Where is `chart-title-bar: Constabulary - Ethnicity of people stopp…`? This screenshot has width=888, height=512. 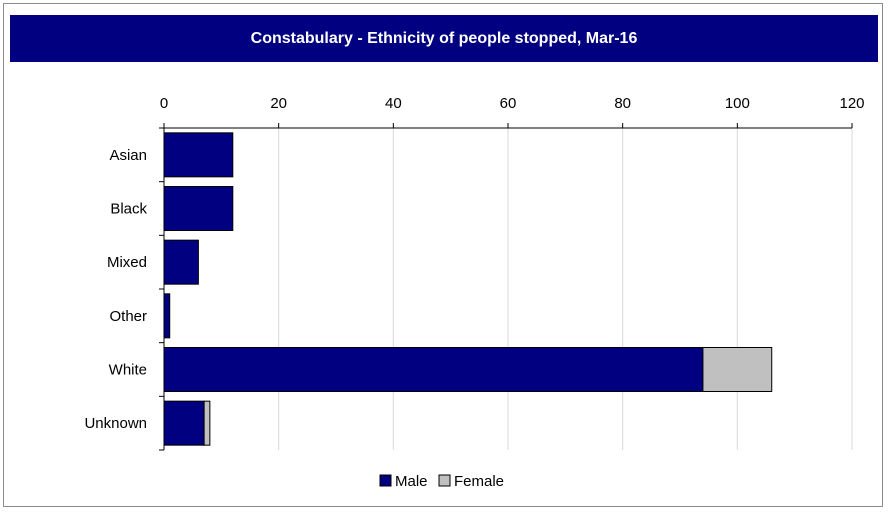 chart-title-bar: Constabulary - Ethnicity of people stopp… is located at coordinates (444, 38).